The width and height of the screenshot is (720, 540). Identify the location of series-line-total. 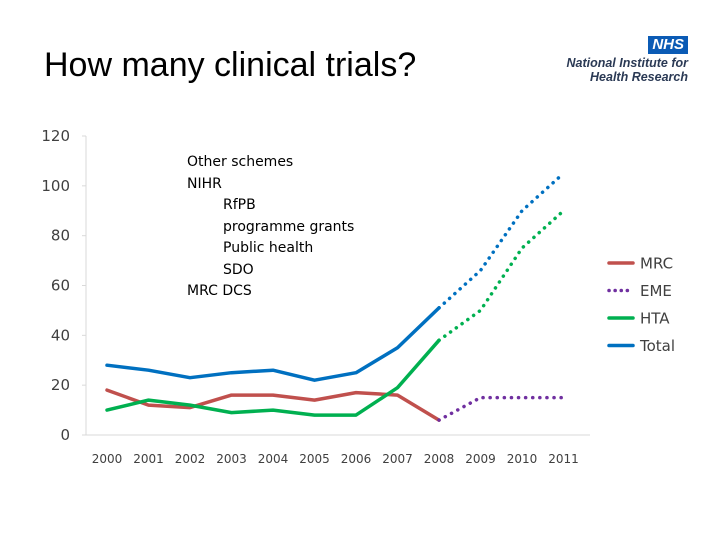
(273, 344).